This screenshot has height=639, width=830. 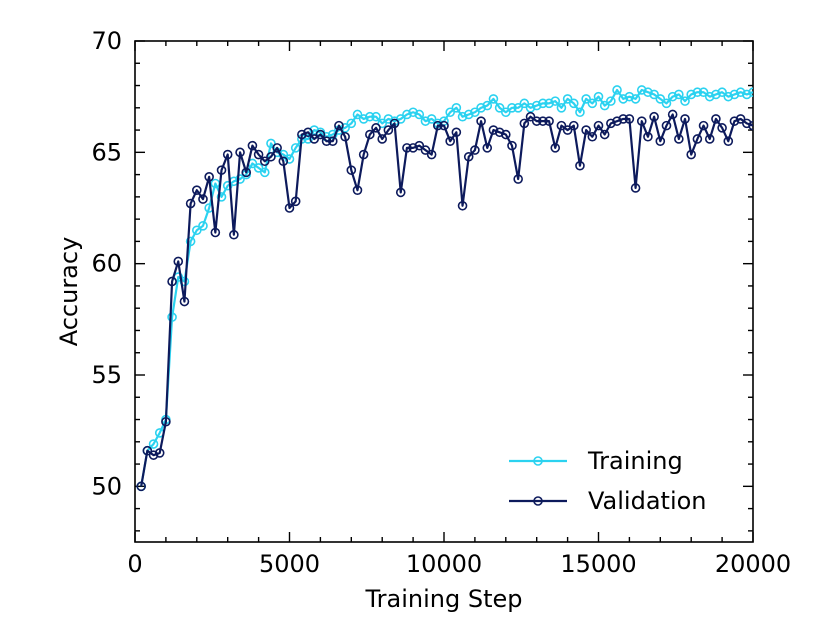 I want to click on y-tick-label: 70, so click(x=106, y=41).